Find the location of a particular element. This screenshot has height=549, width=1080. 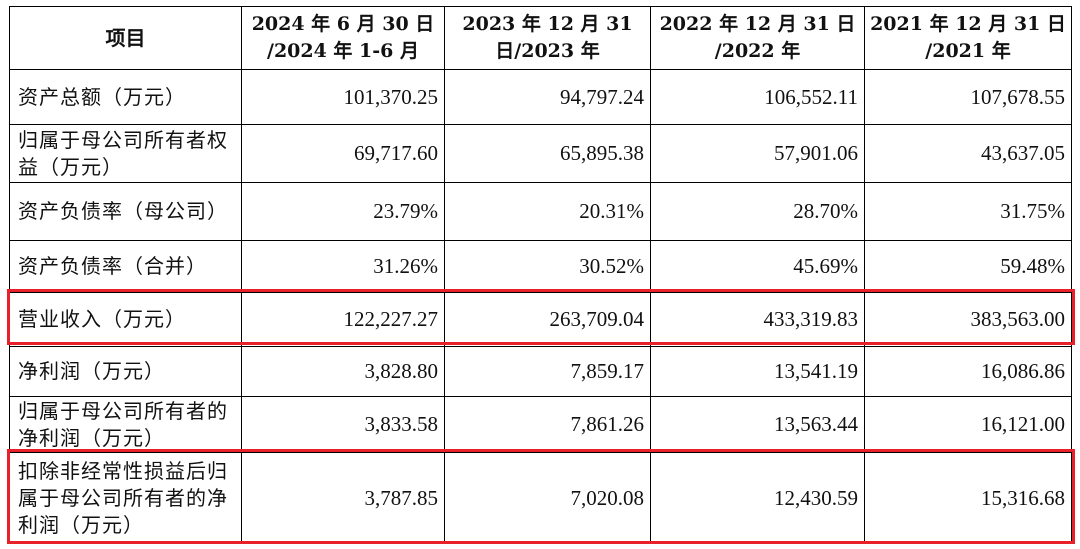

cell-value: 20.31% is located at coordinates (547, 211).